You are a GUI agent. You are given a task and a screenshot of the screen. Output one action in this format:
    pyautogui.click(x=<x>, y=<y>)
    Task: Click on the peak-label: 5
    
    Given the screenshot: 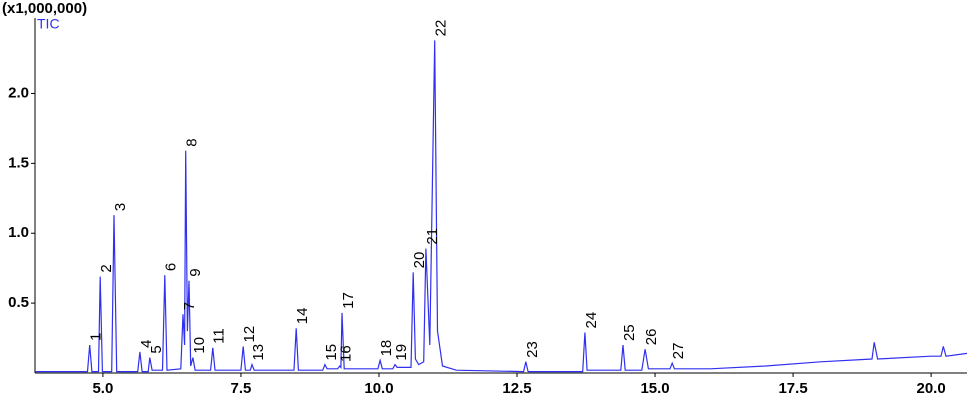 What is the action you would take?
    pyautogui.click(x=156, y=349)
    